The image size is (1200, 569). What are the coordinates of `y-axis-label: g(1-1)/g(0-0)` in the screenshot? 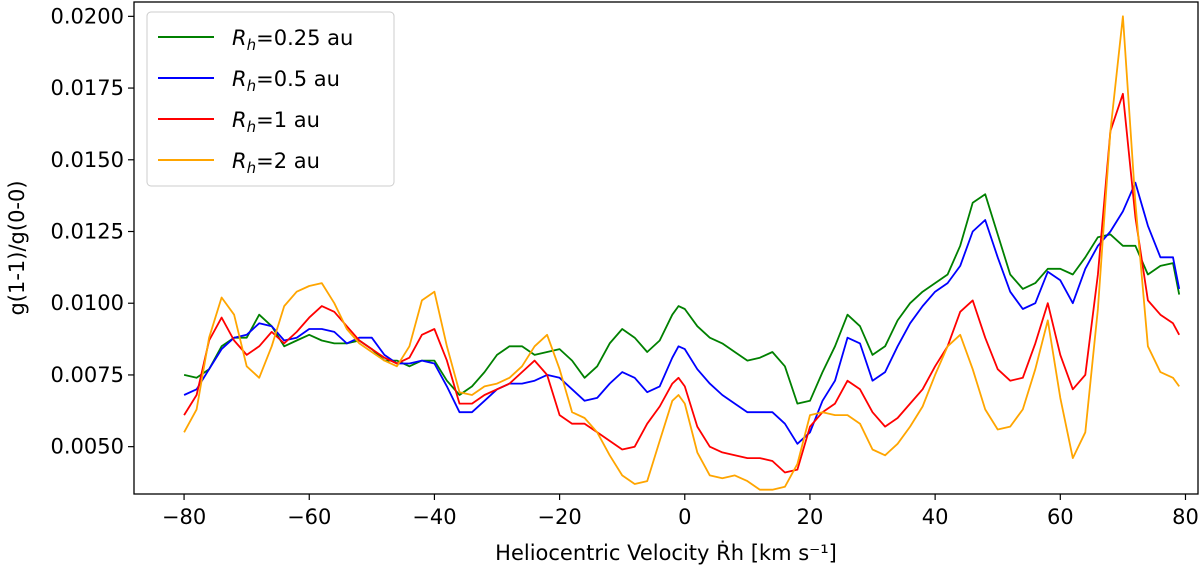 It's located at (17, 247).